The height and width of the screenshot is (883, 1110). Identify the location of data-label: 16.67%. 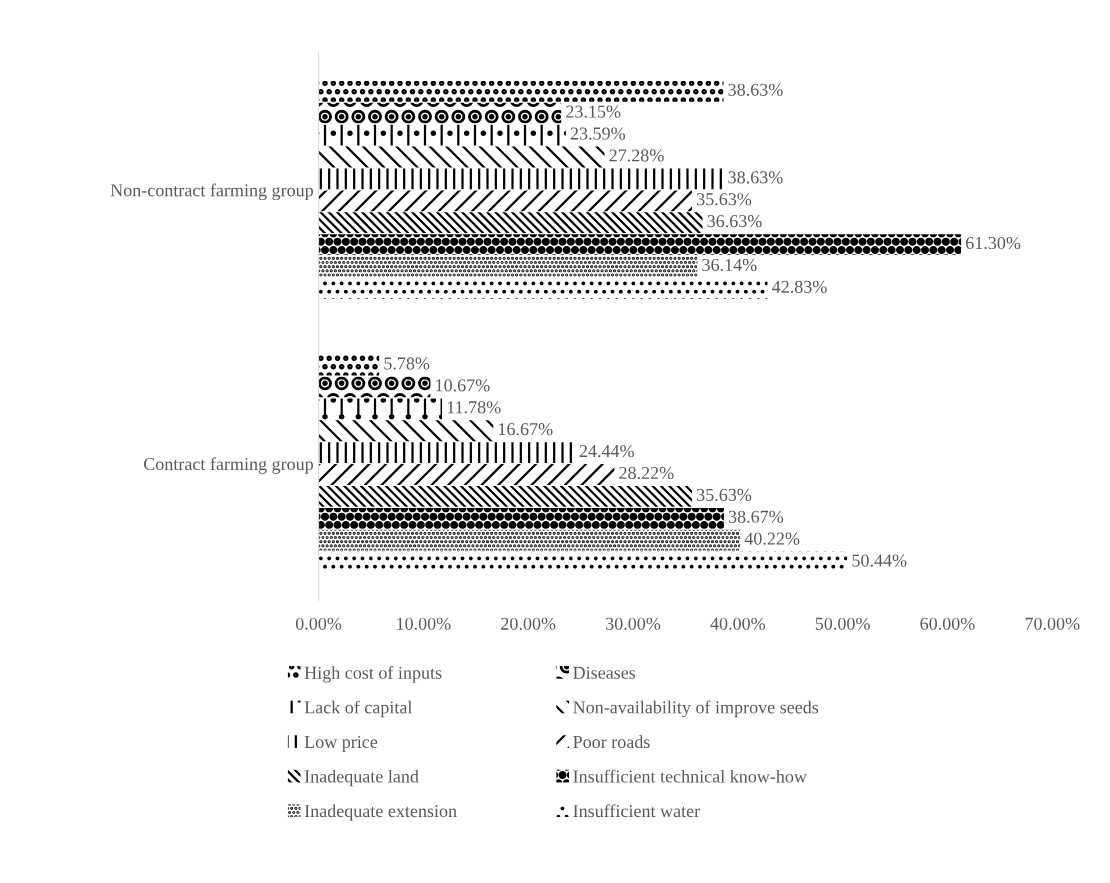
(526, 429).